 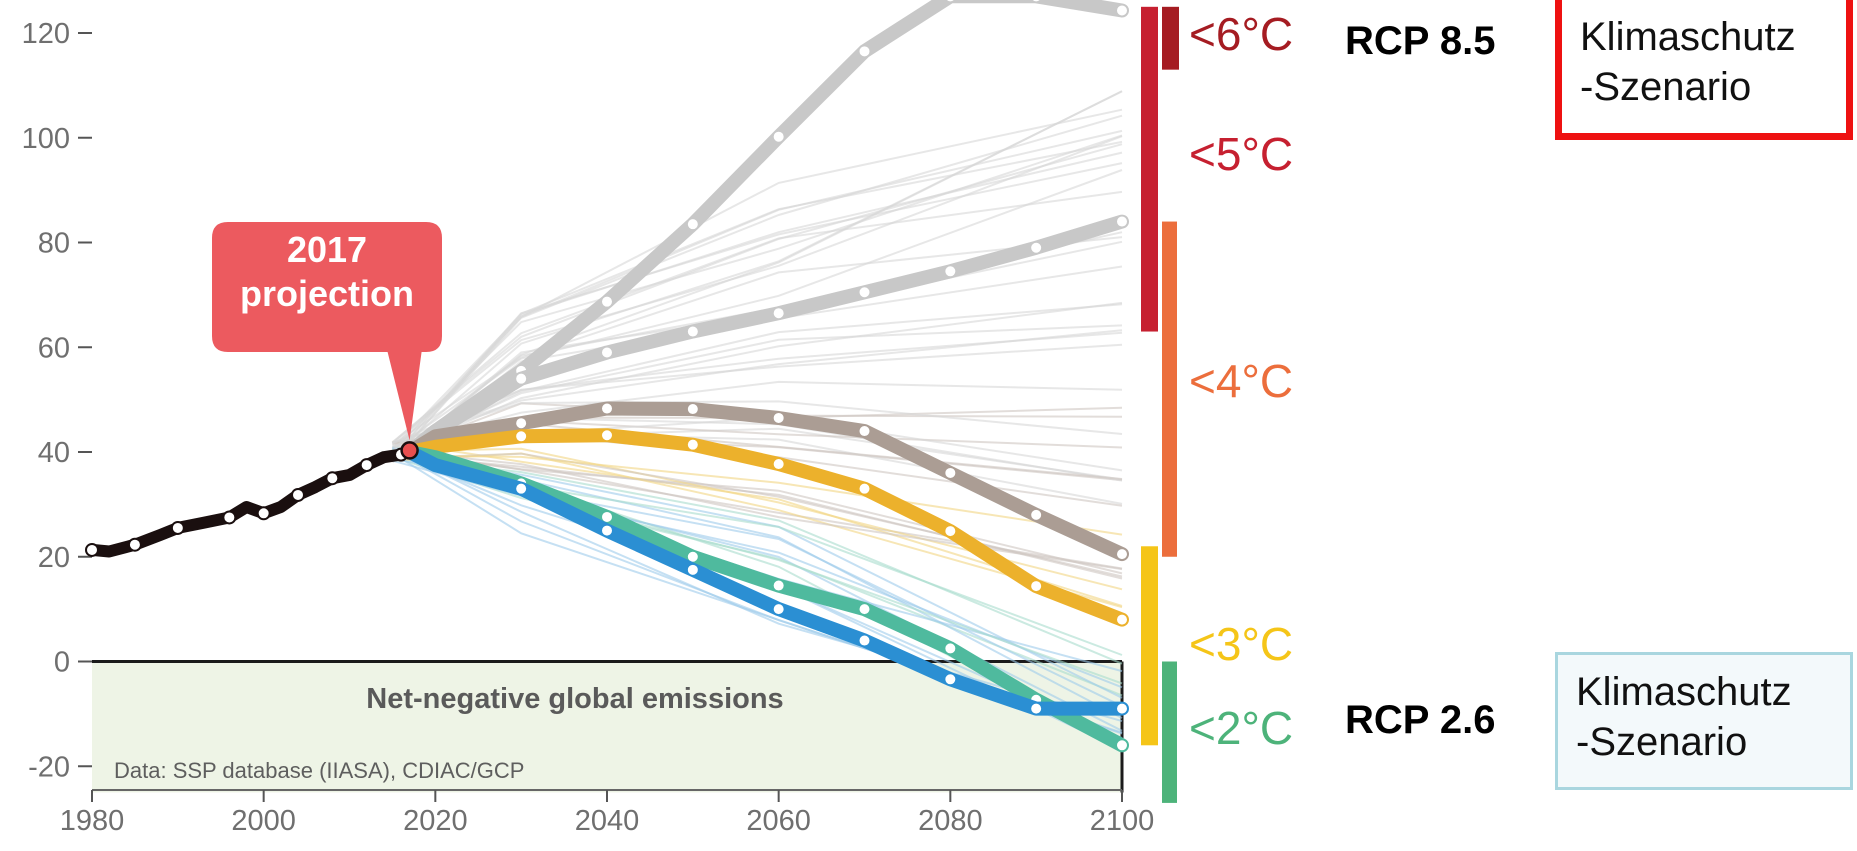 I want to click on rcp-2-6-label: RCP 2.6, so click(x=1420, y=720).